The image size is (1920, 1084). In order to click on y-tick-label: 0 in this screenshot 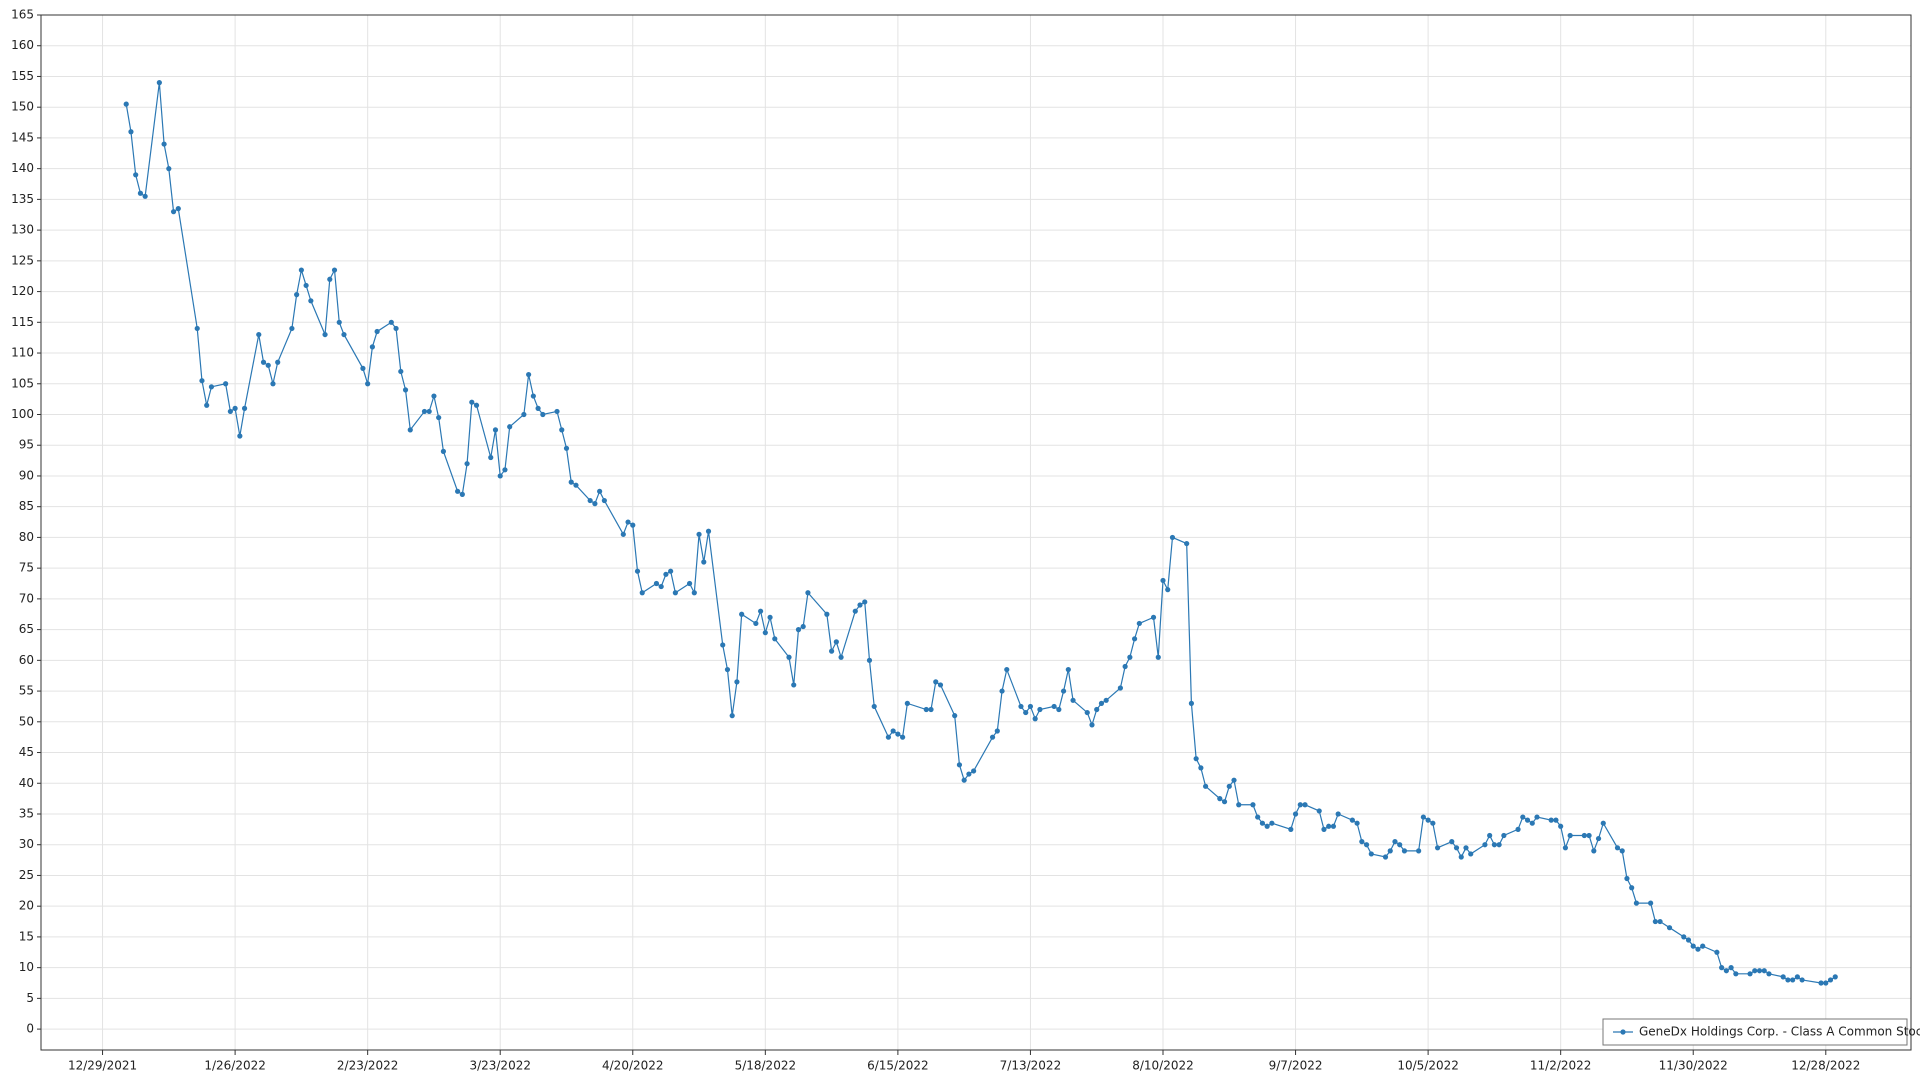, I will do `click(30, 1029)`.